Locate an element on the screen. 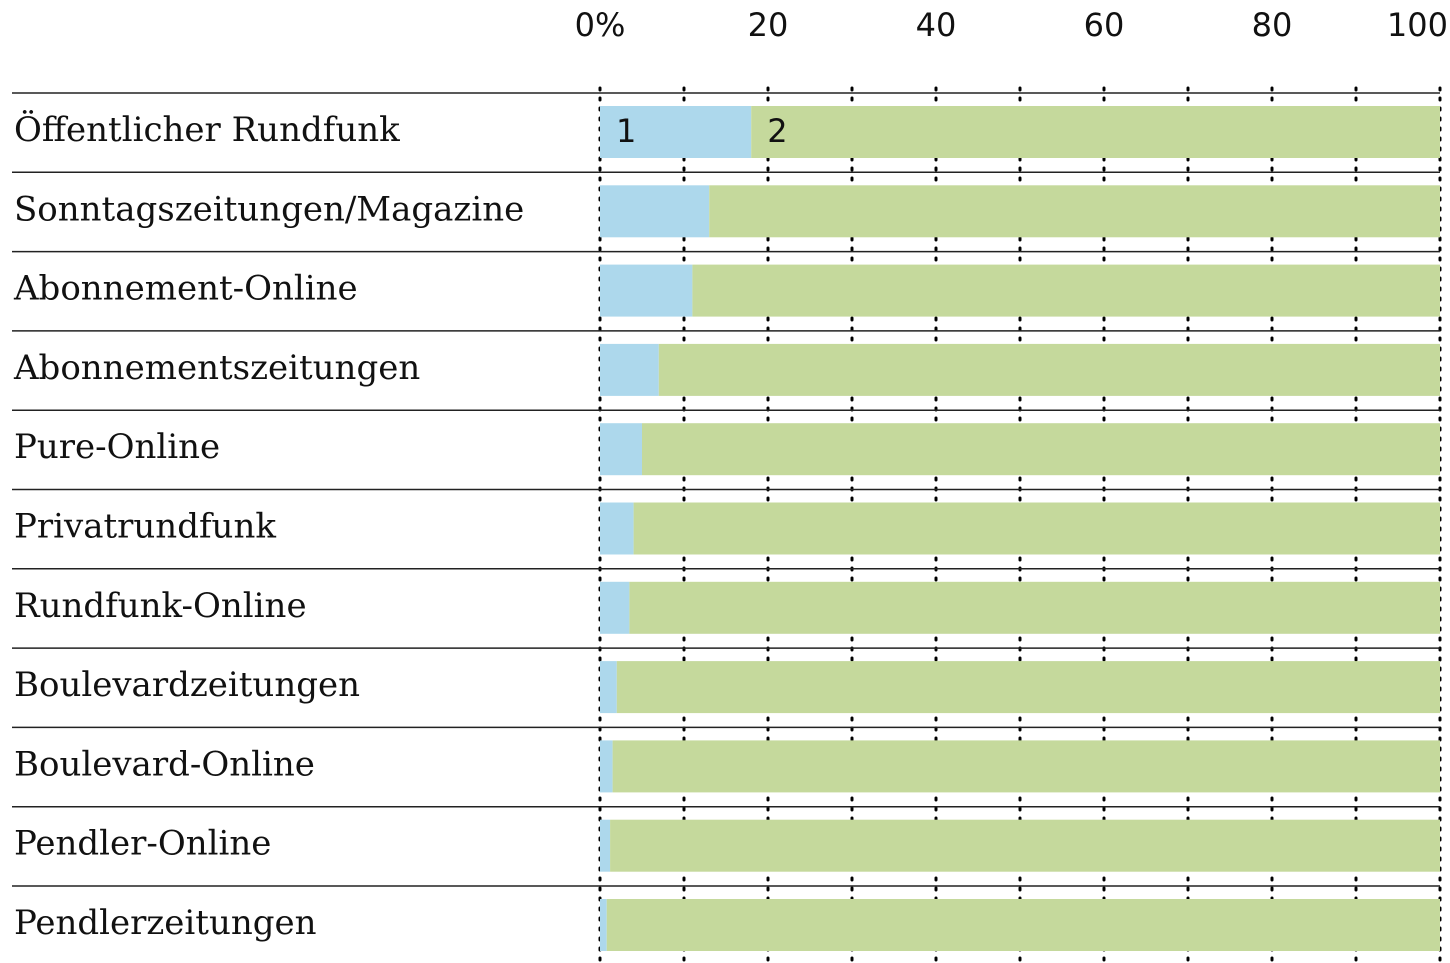 The height and width of the screenshot is (963, 1450). category-label: Pendler-Online is located at coordinates (142, 844).